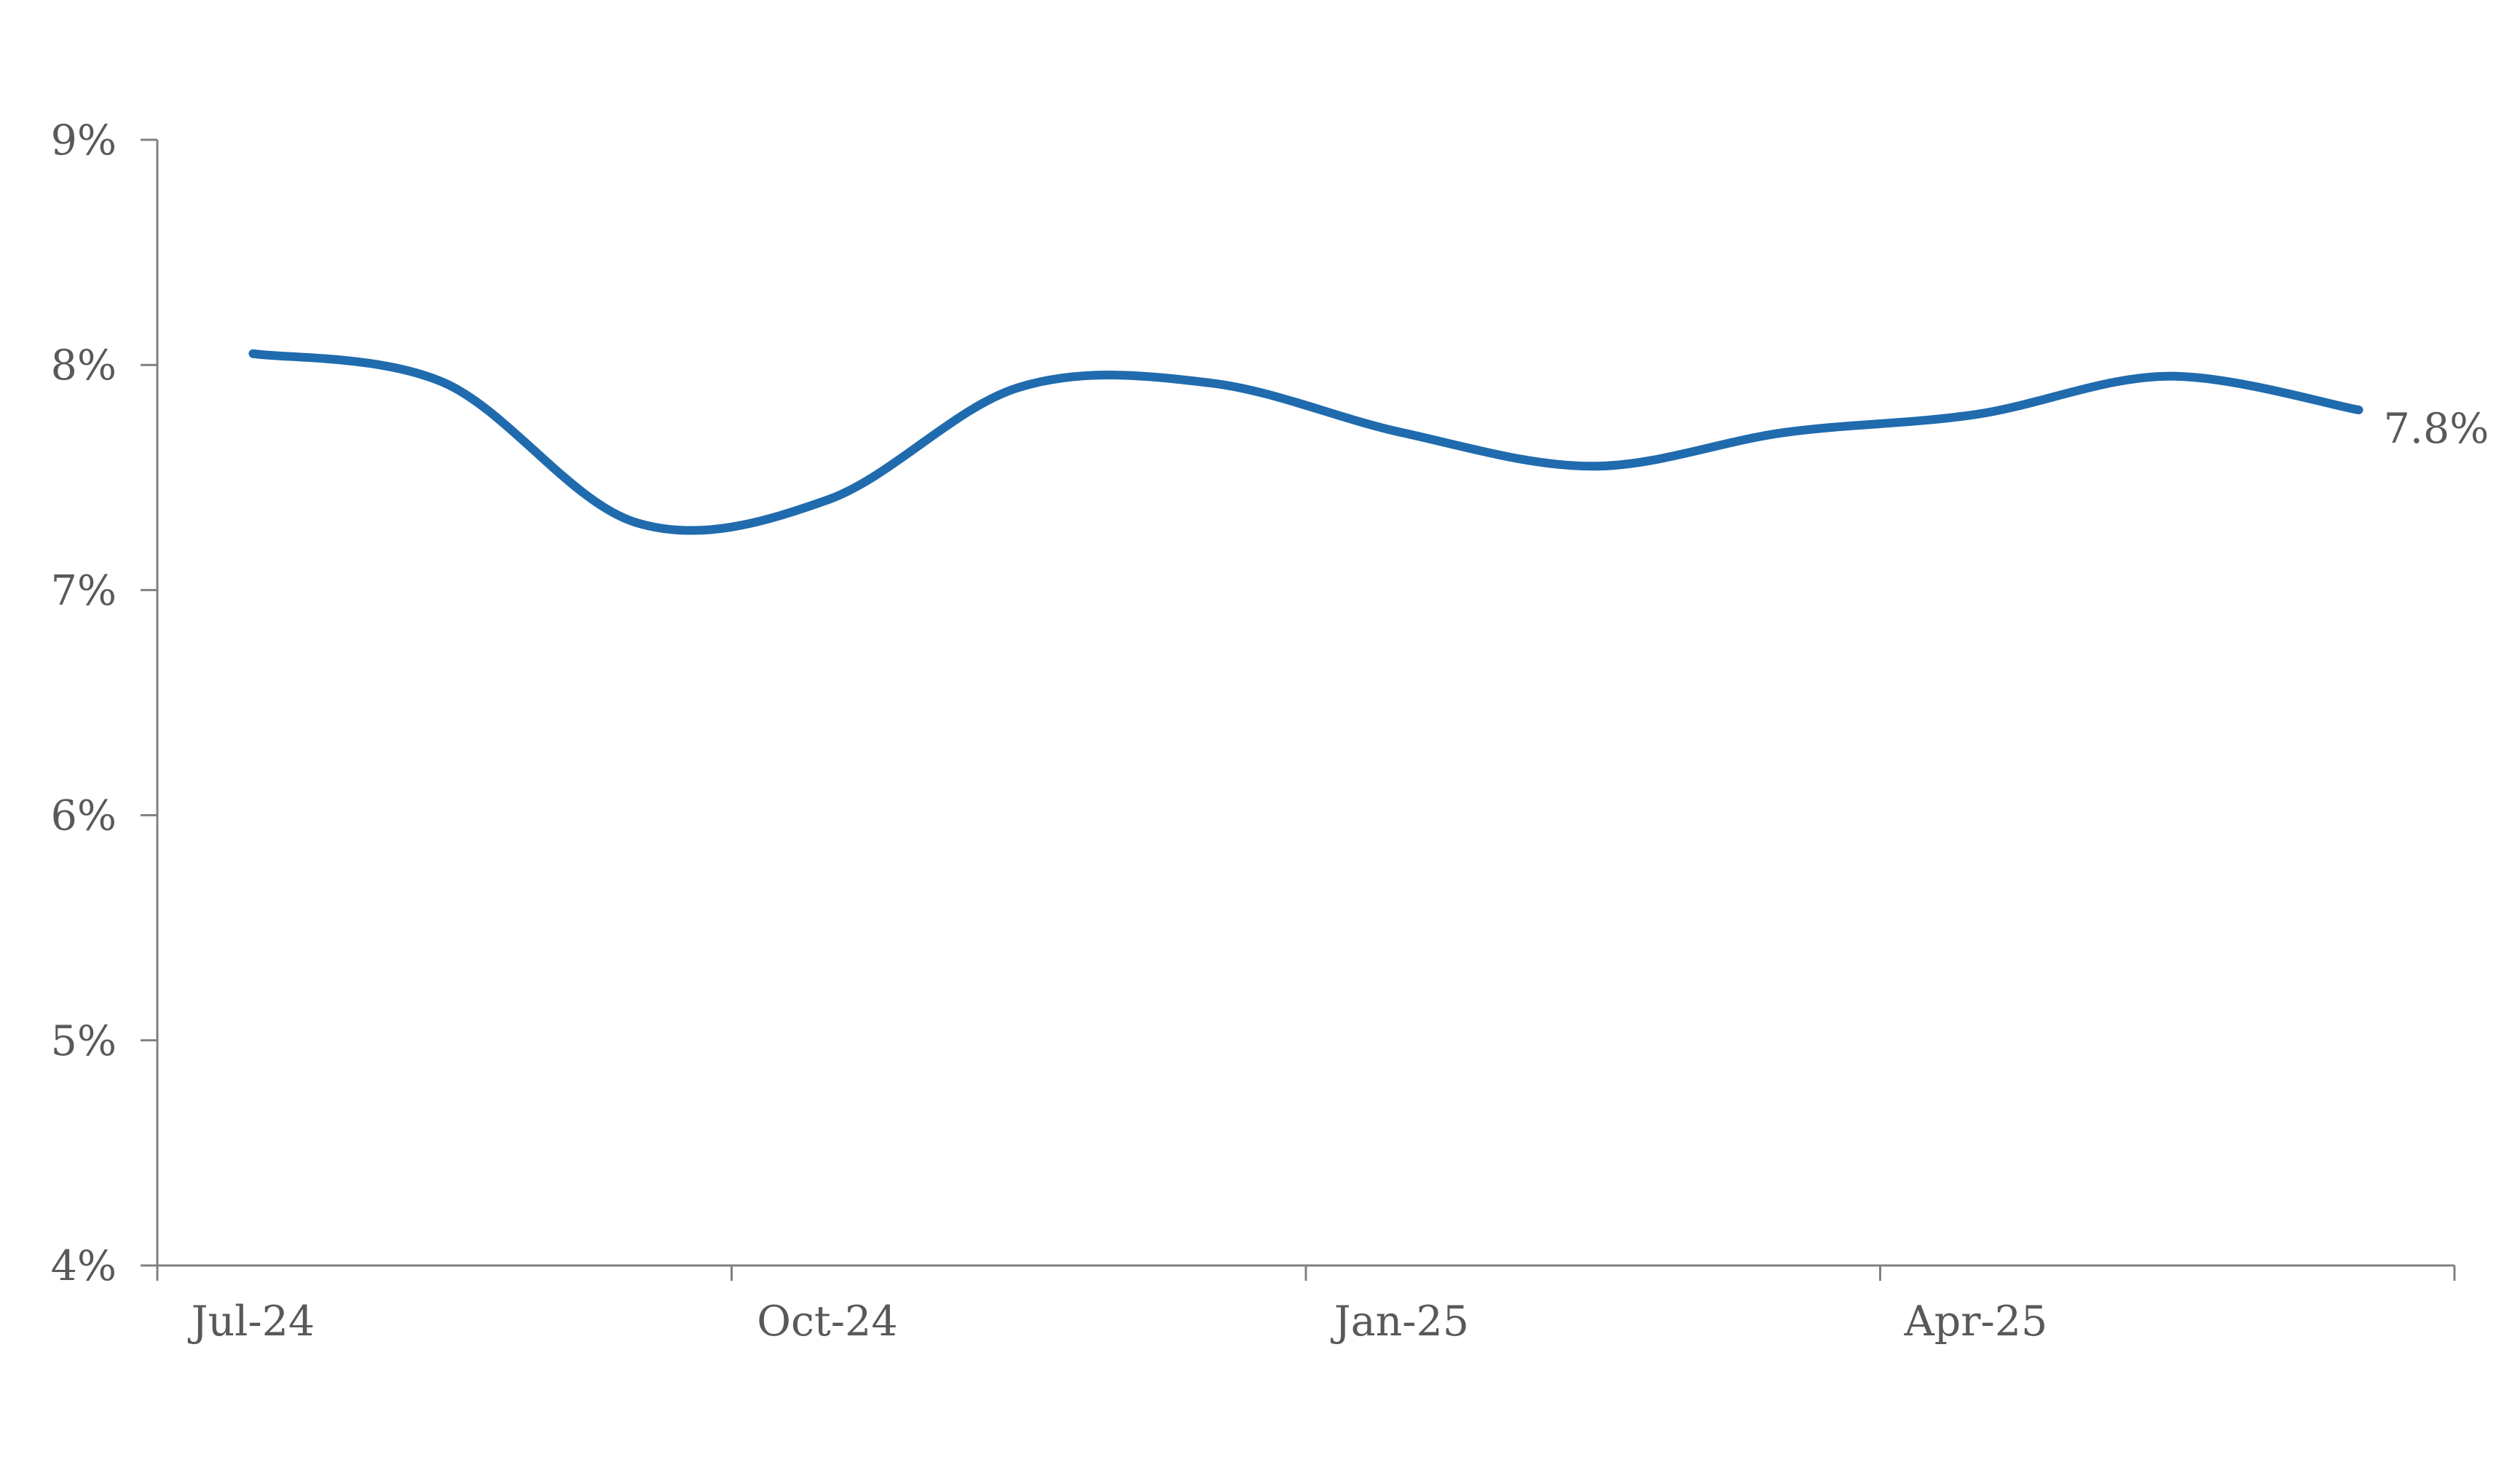  Describe the element at coordinates (251, 1322) in the screenshot. I see `x-tick-label: Jul-24` at that location.